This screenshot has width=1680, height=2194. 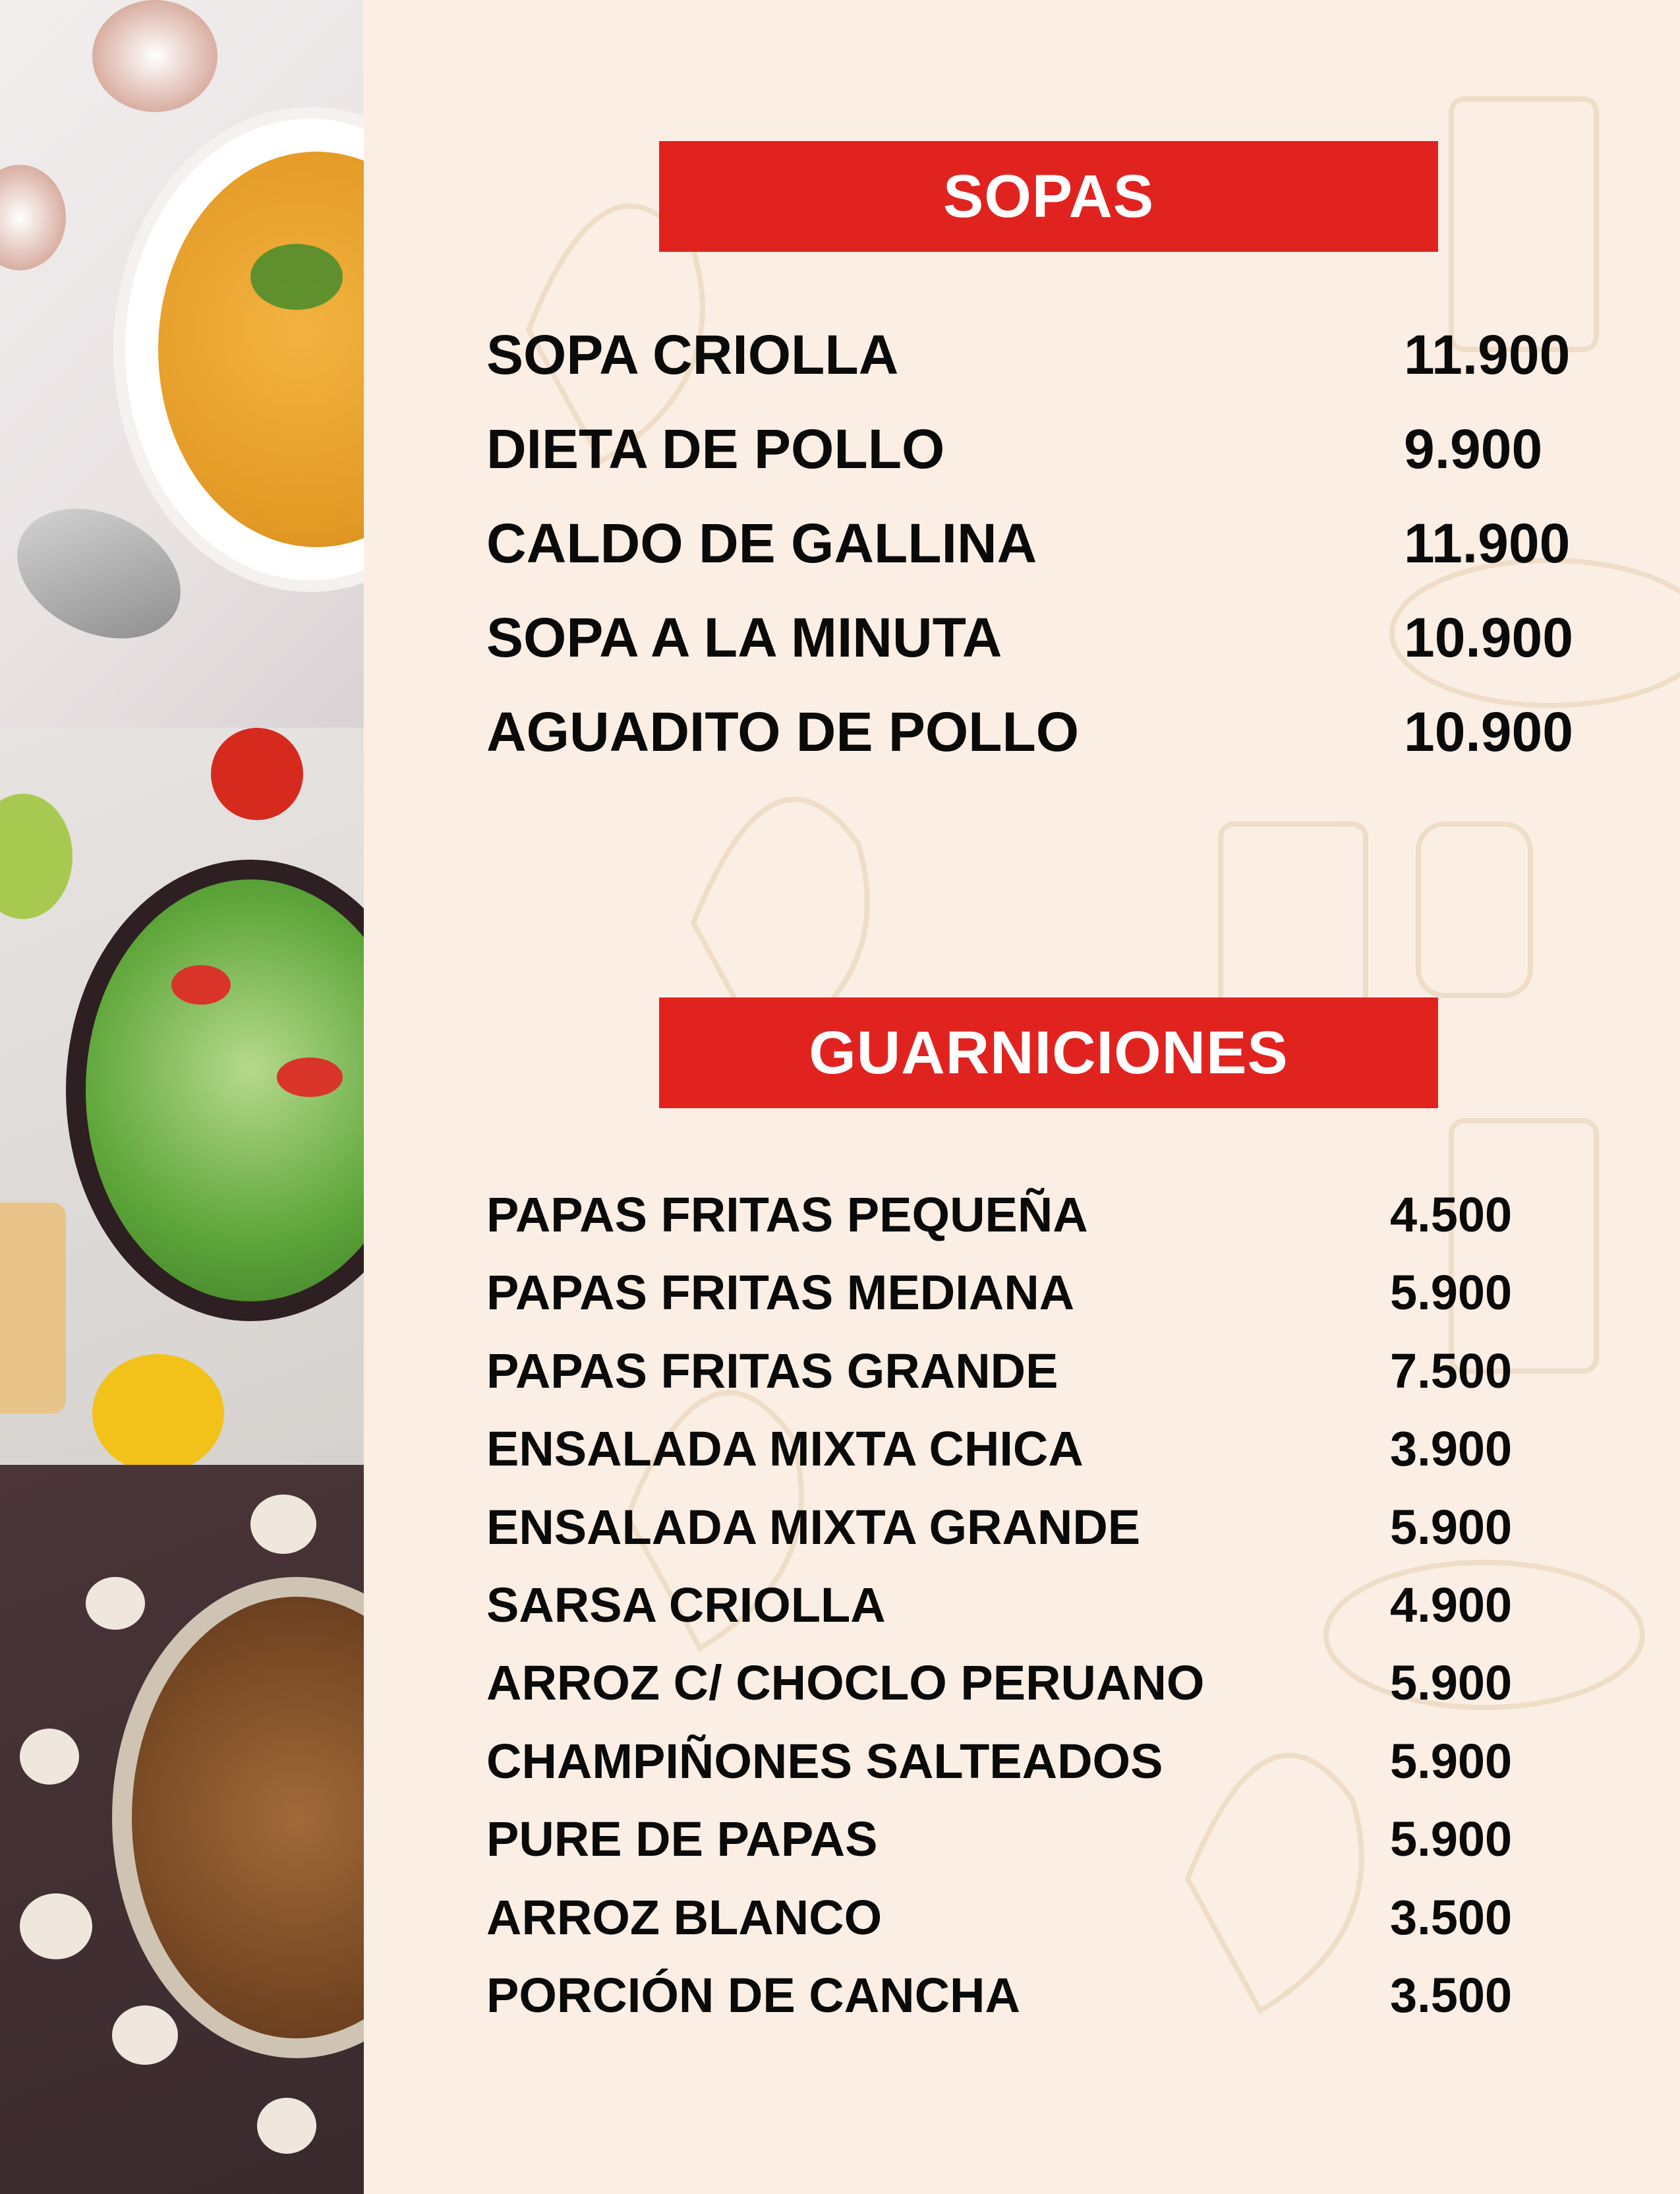 I want to click on menu-item-name: SARSA CRIOLLA, so click(x=686, y=1605).